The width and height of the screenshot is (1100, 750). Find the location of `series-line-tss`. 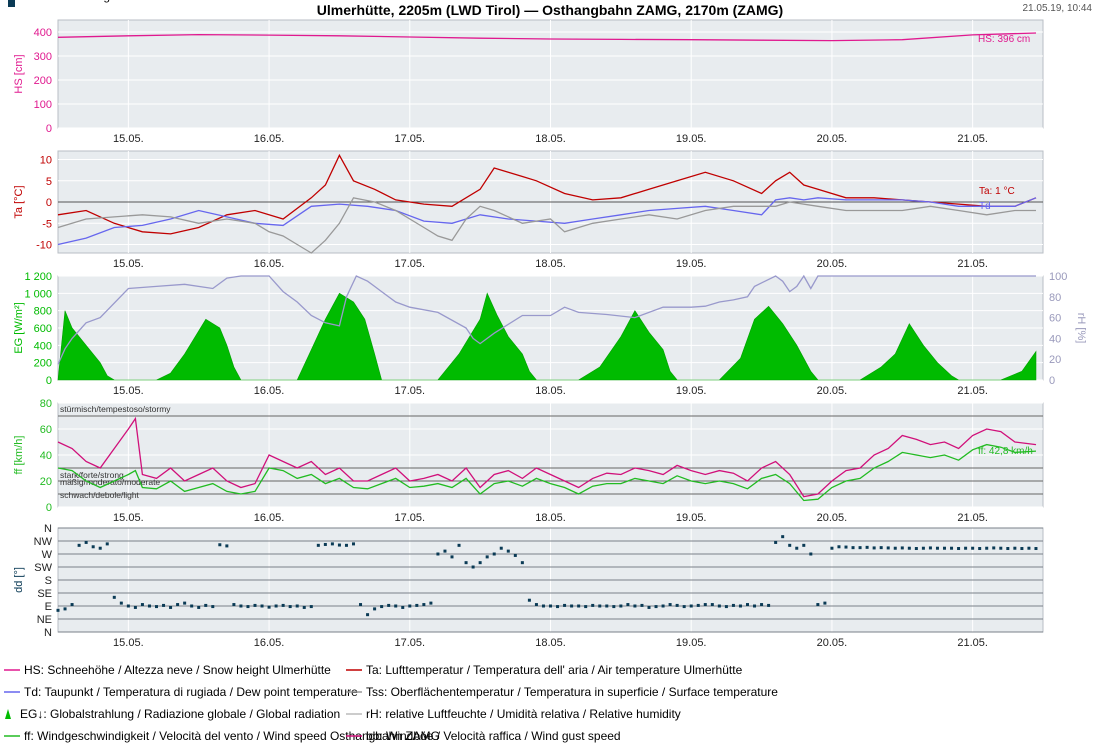

series-line-tss is located at coordinates (546, 225).